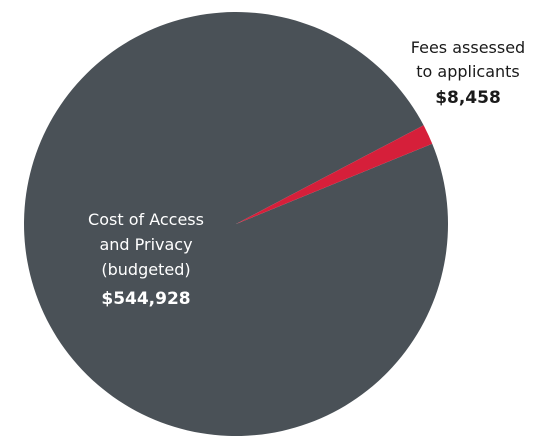 The height and width of the screenshot is (442, 548). What do you see at coordinates (468, 98) in the screenshot?
I see `fees-value-label: $8,458` at bounding box center [468, 98].